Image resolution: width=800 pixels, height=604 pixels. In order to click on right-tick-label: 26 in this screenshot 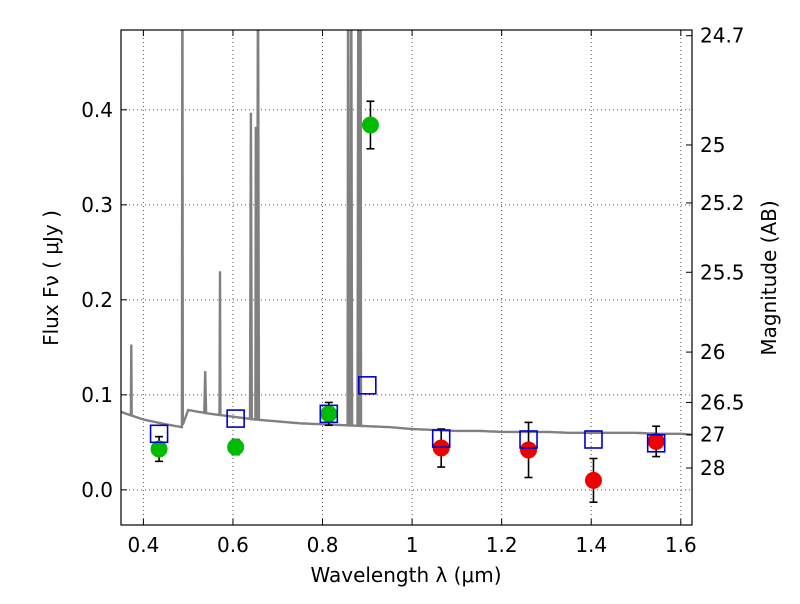, I will do `click(712, 352)`.